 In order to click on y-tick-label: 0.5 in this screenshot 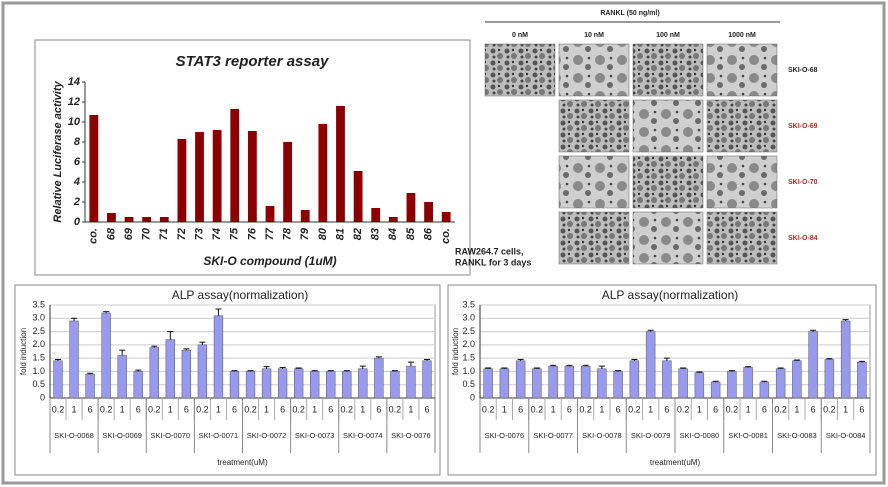, I will do `click(468, 384)`.